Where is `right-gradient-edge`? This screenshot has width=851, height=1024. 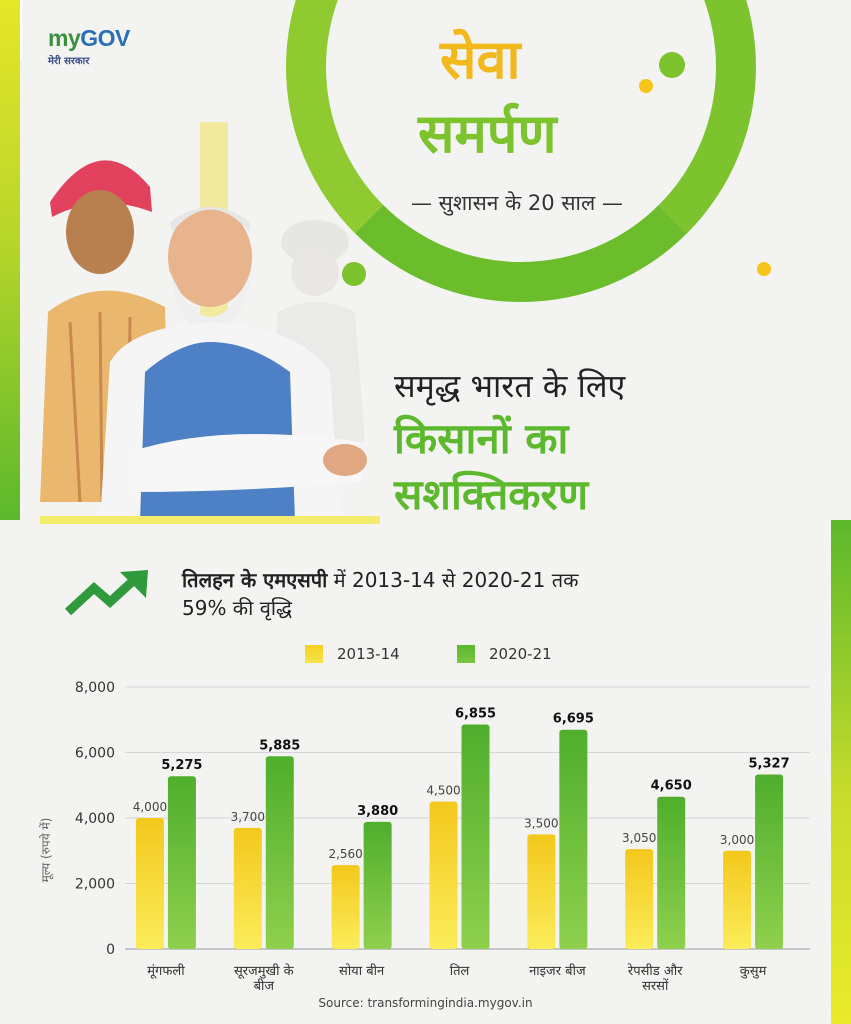 right-gradient-edge is located at coordinates (841, 772).